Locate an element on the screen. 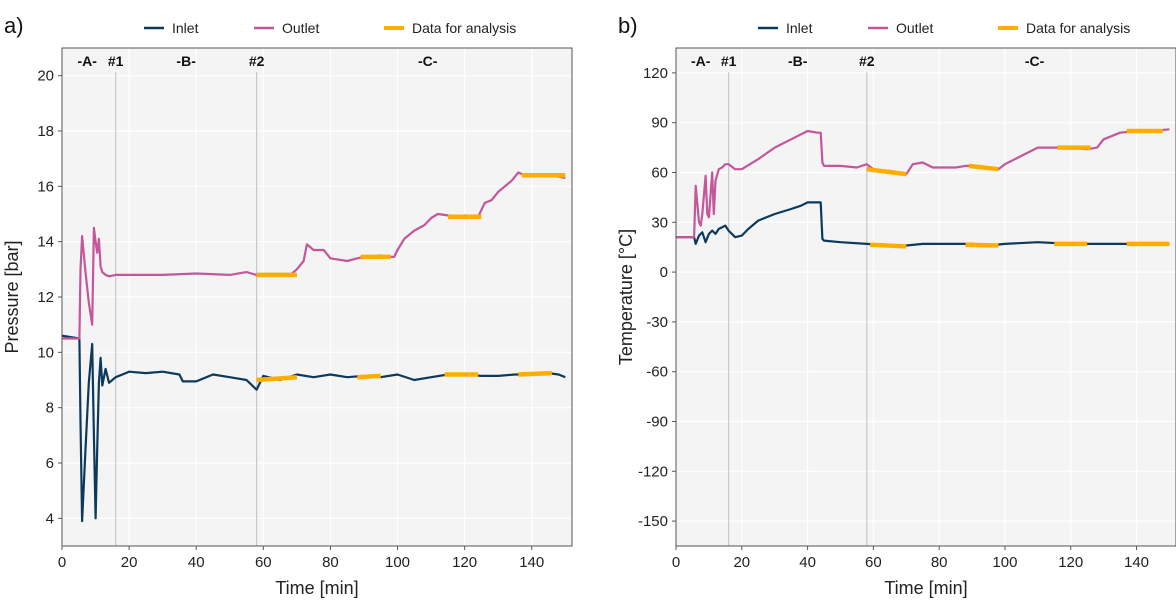  panel-label: b) is located at coordinates (628, 25).